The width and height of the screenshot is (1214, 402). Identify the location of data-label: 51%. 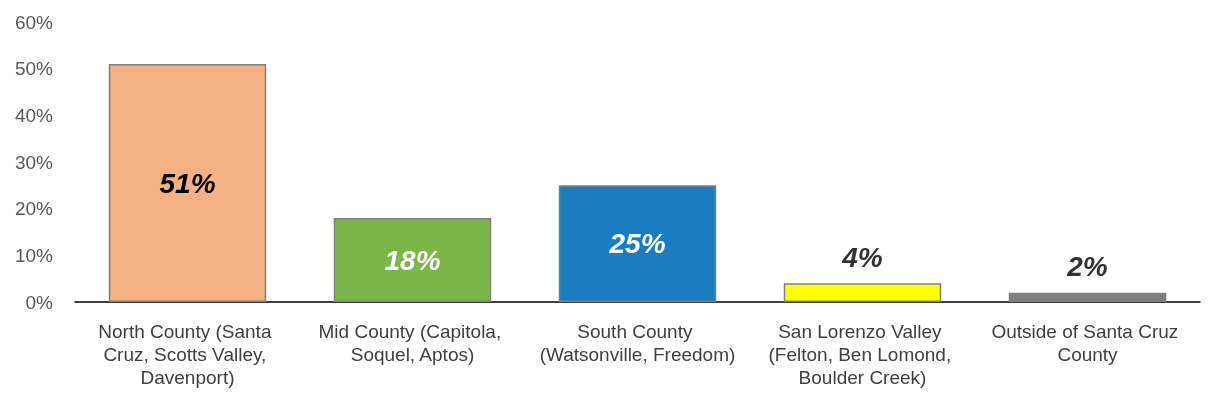
(187, 183).